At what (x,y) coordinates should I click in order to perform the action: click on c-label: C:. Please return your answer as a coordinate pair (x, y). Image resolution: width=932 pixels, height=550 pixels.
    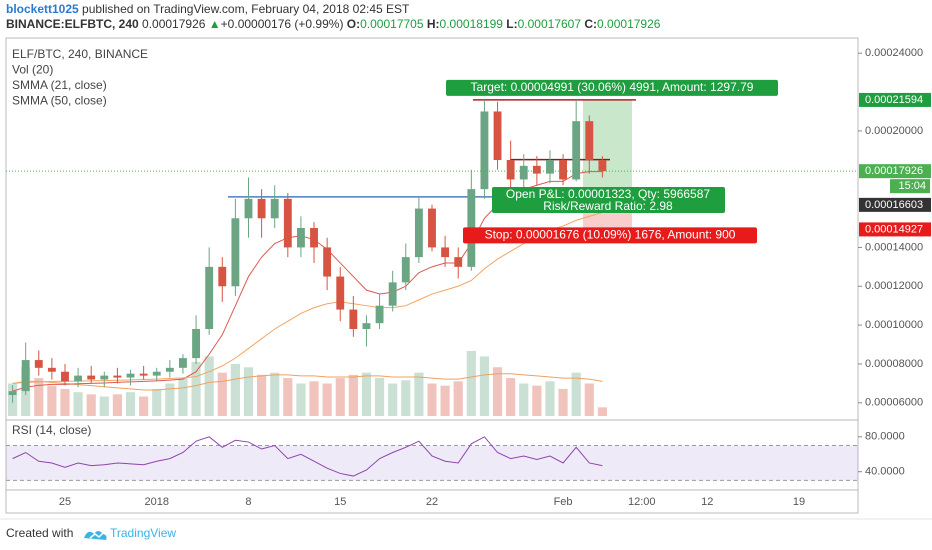
    Looking at the image, I should click on (591, 24).